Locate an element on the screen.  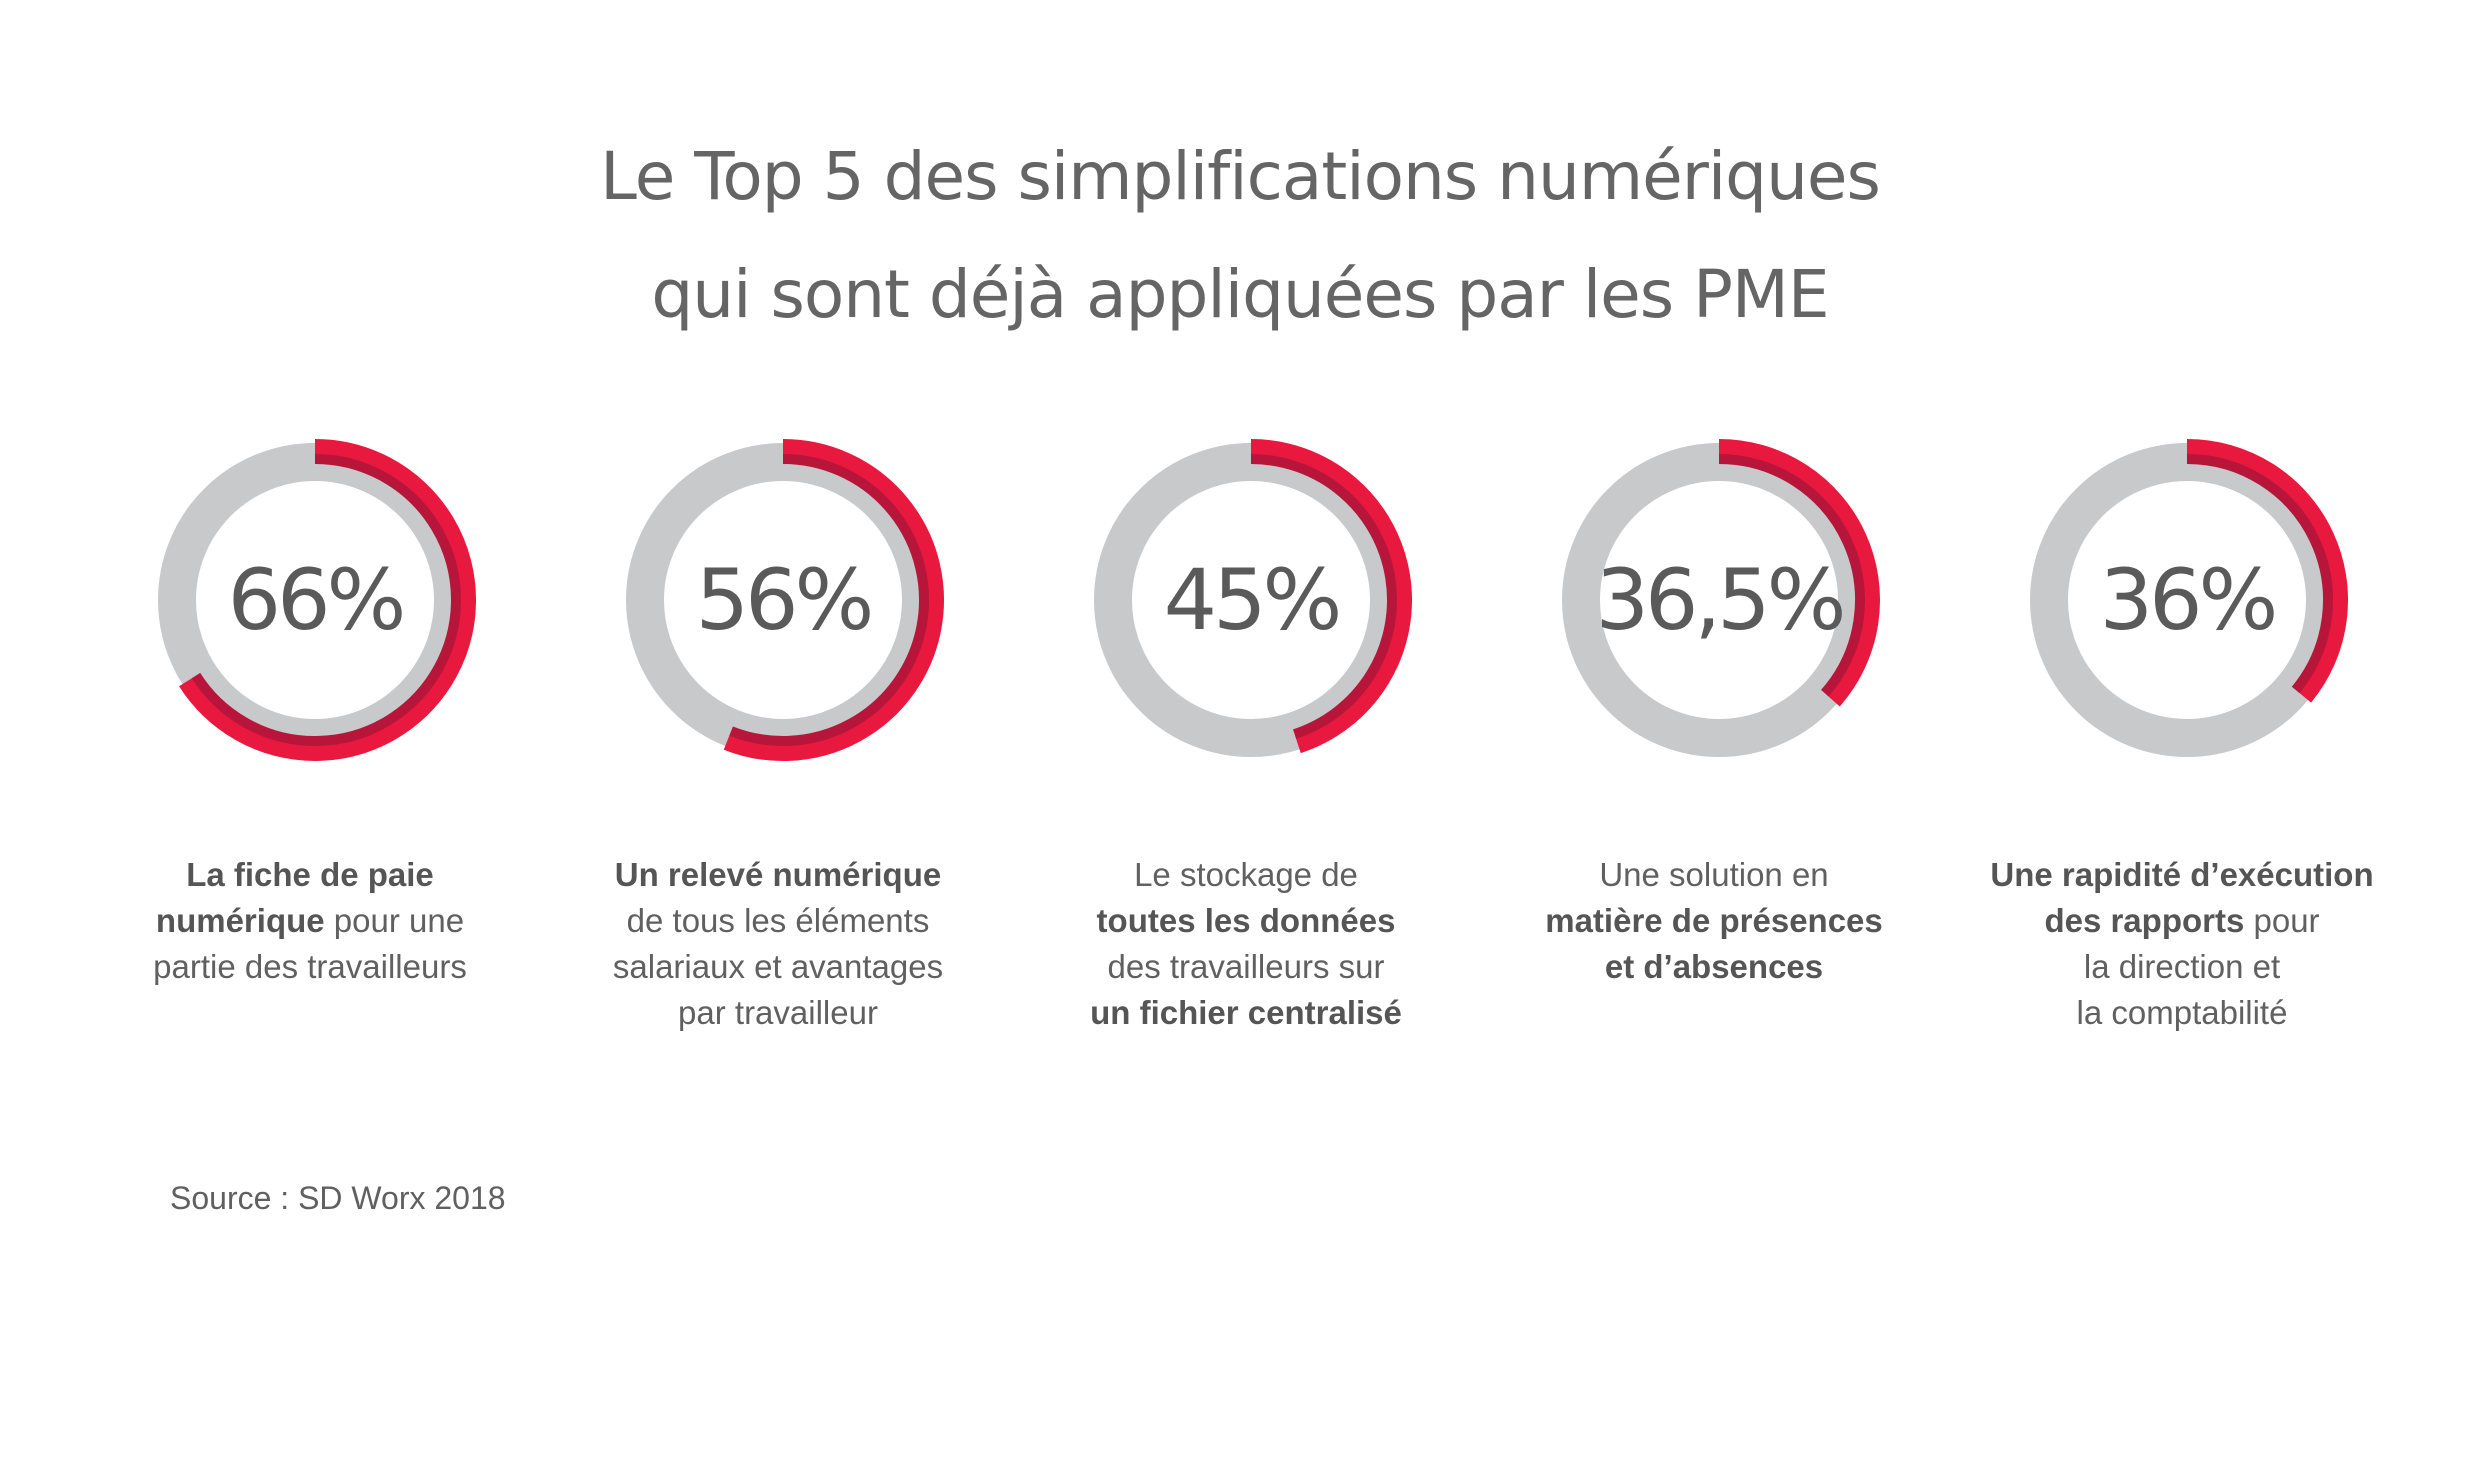
chart-title-line-1: Le Top 5 des simplifications numériques is located at coordinates (1240, 176).